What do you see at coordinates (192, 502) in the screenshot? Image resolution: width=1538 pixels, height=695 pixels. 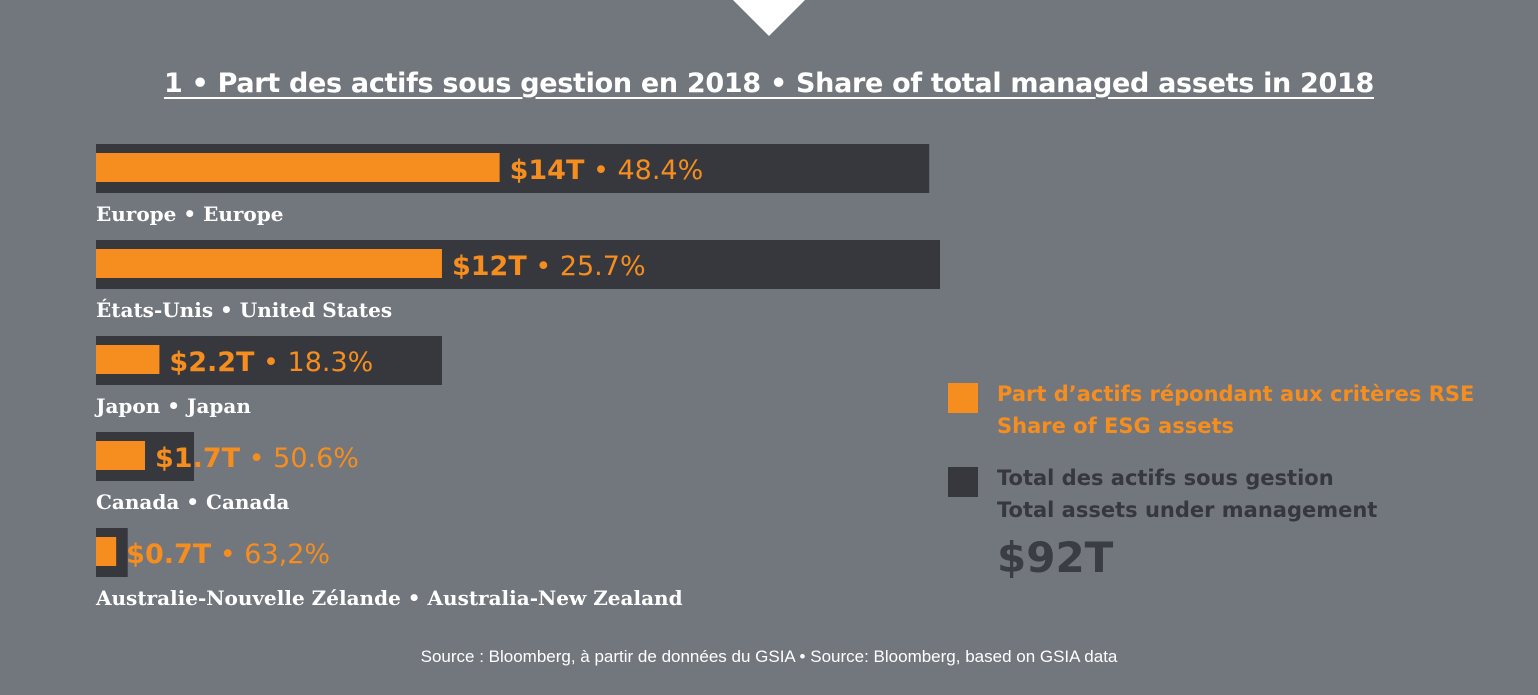 I see `category-label: Canada • Canada` at bounding box center [192, 502].